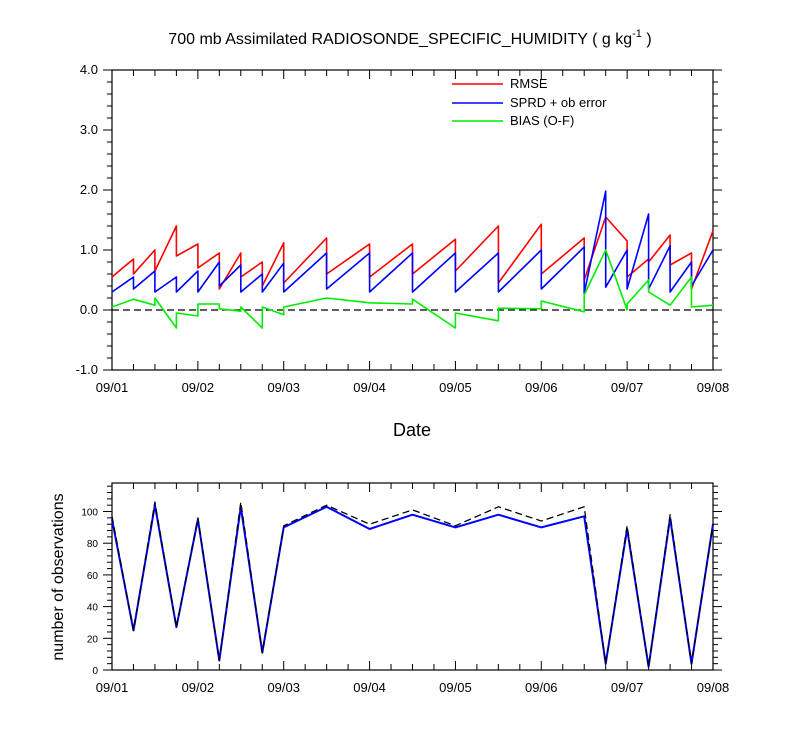  I want to click on top-y-tick-label: 4.0, so click(89, 69).